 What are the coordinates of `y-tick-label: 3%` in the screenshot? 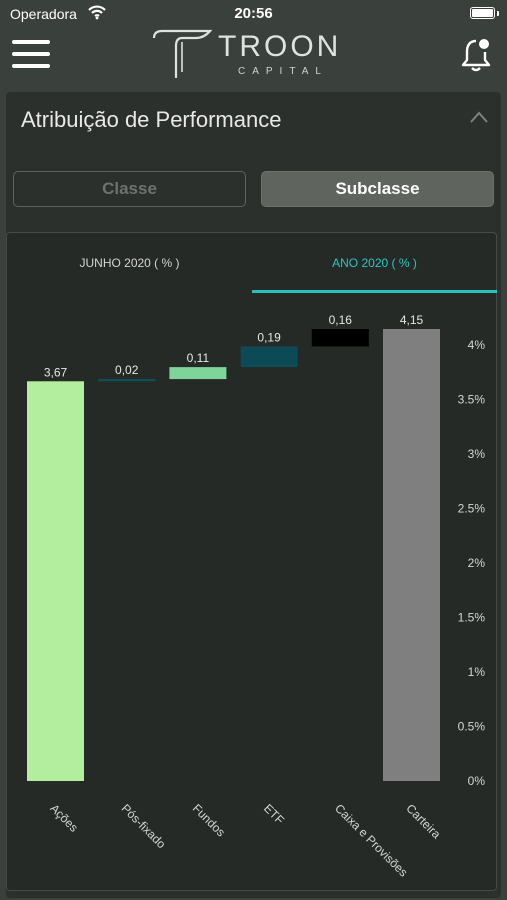 It's located at (477, 454).